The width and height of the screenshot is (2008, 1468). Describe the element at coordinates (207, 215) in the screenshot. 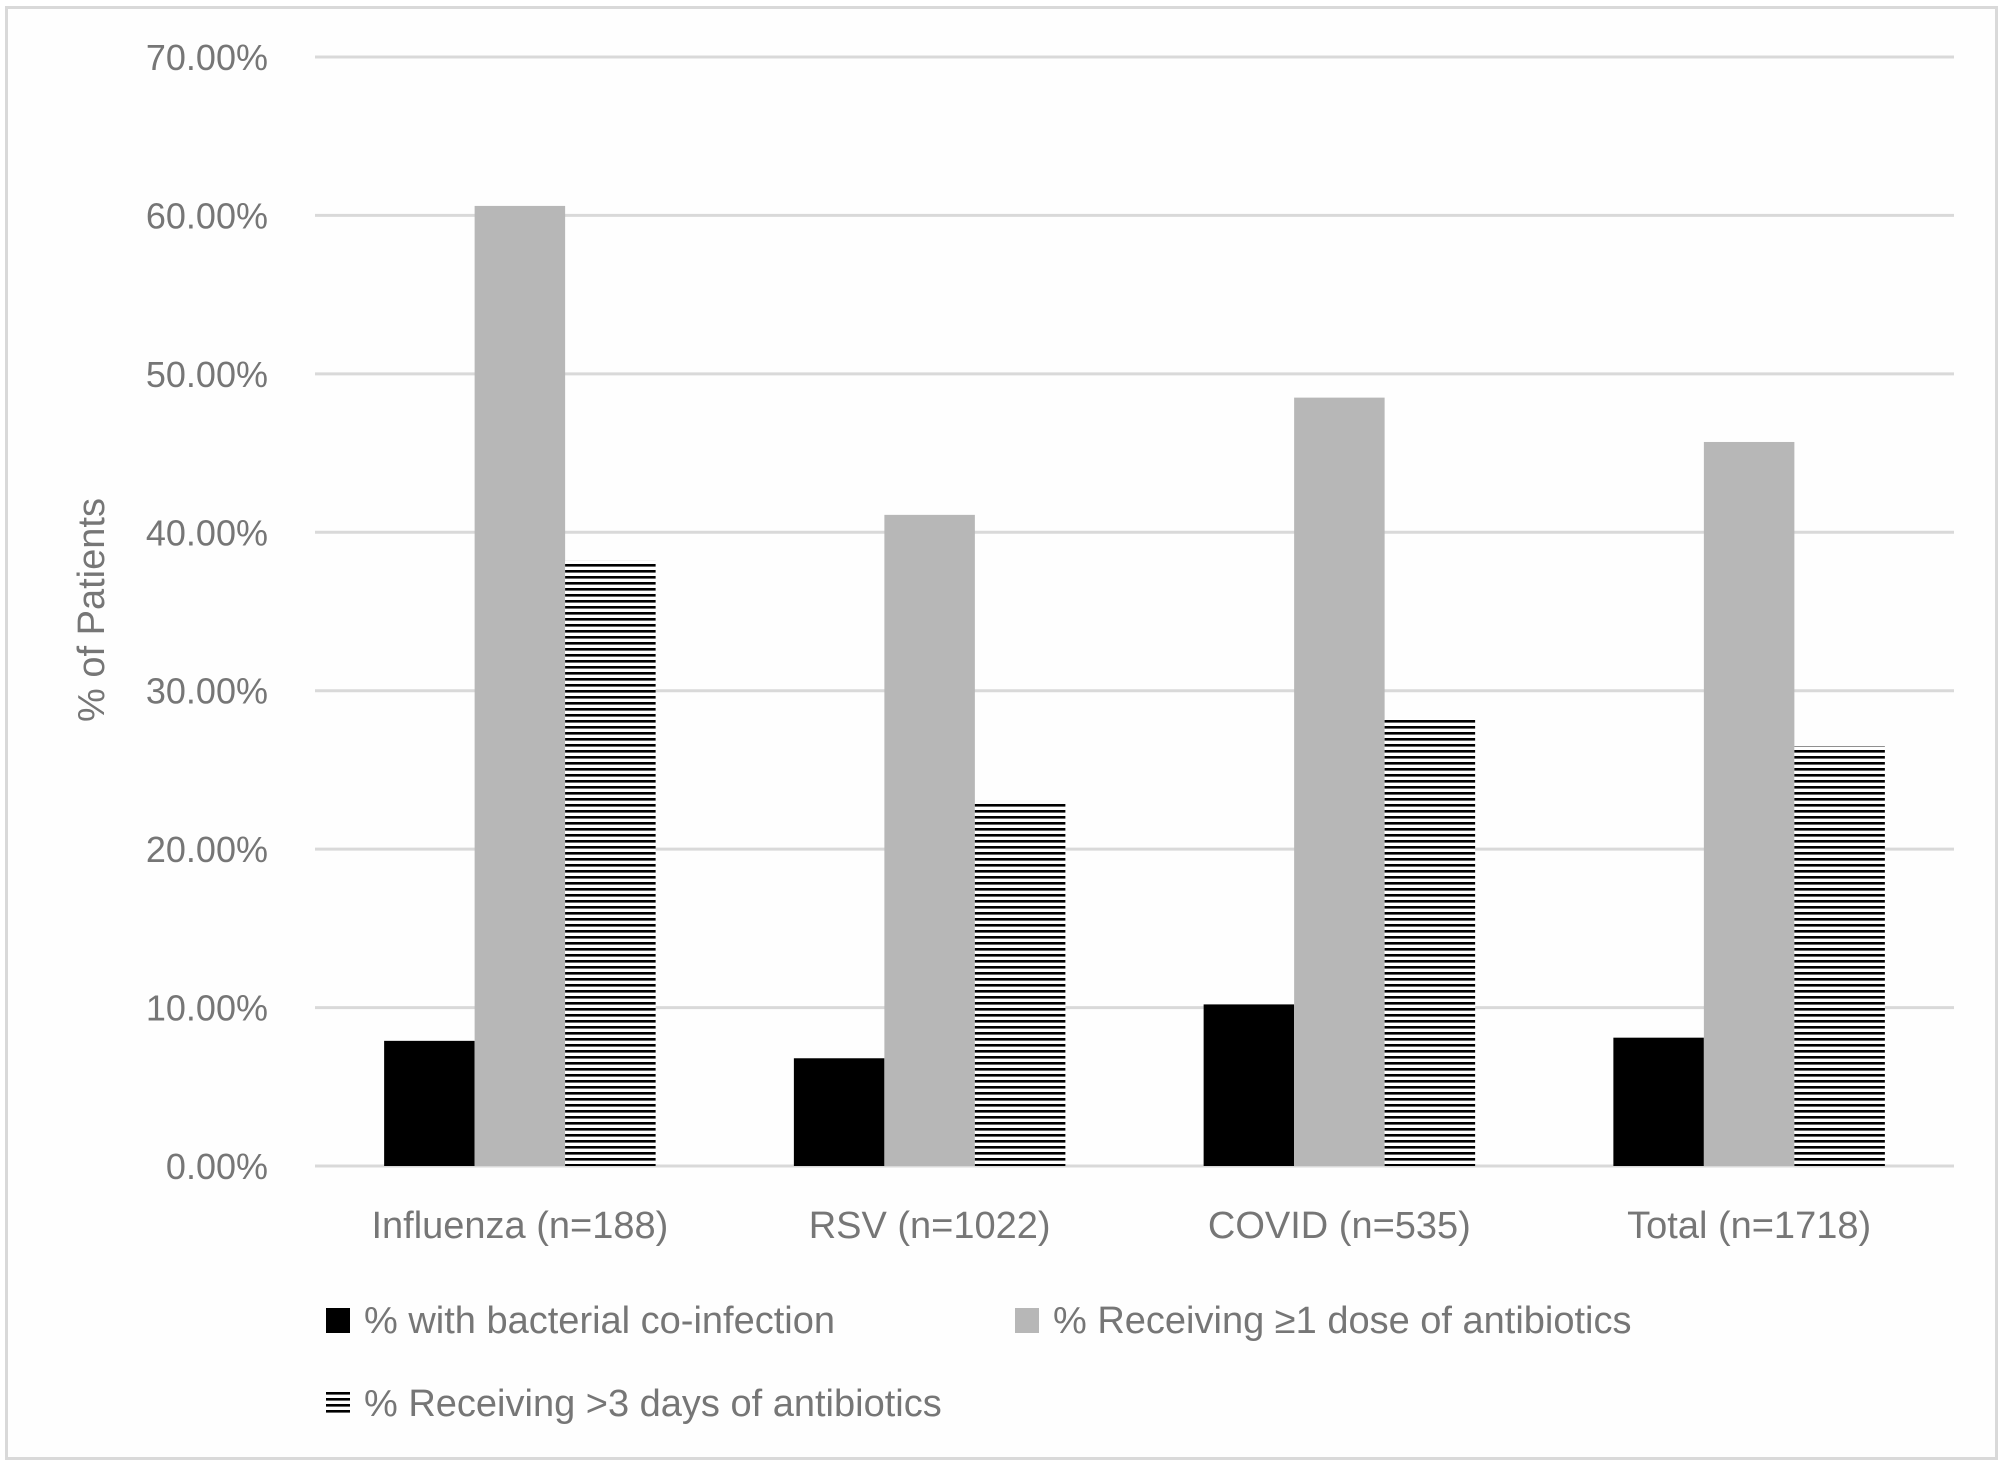

I see `y-tick-label: 60.00%` at that location.